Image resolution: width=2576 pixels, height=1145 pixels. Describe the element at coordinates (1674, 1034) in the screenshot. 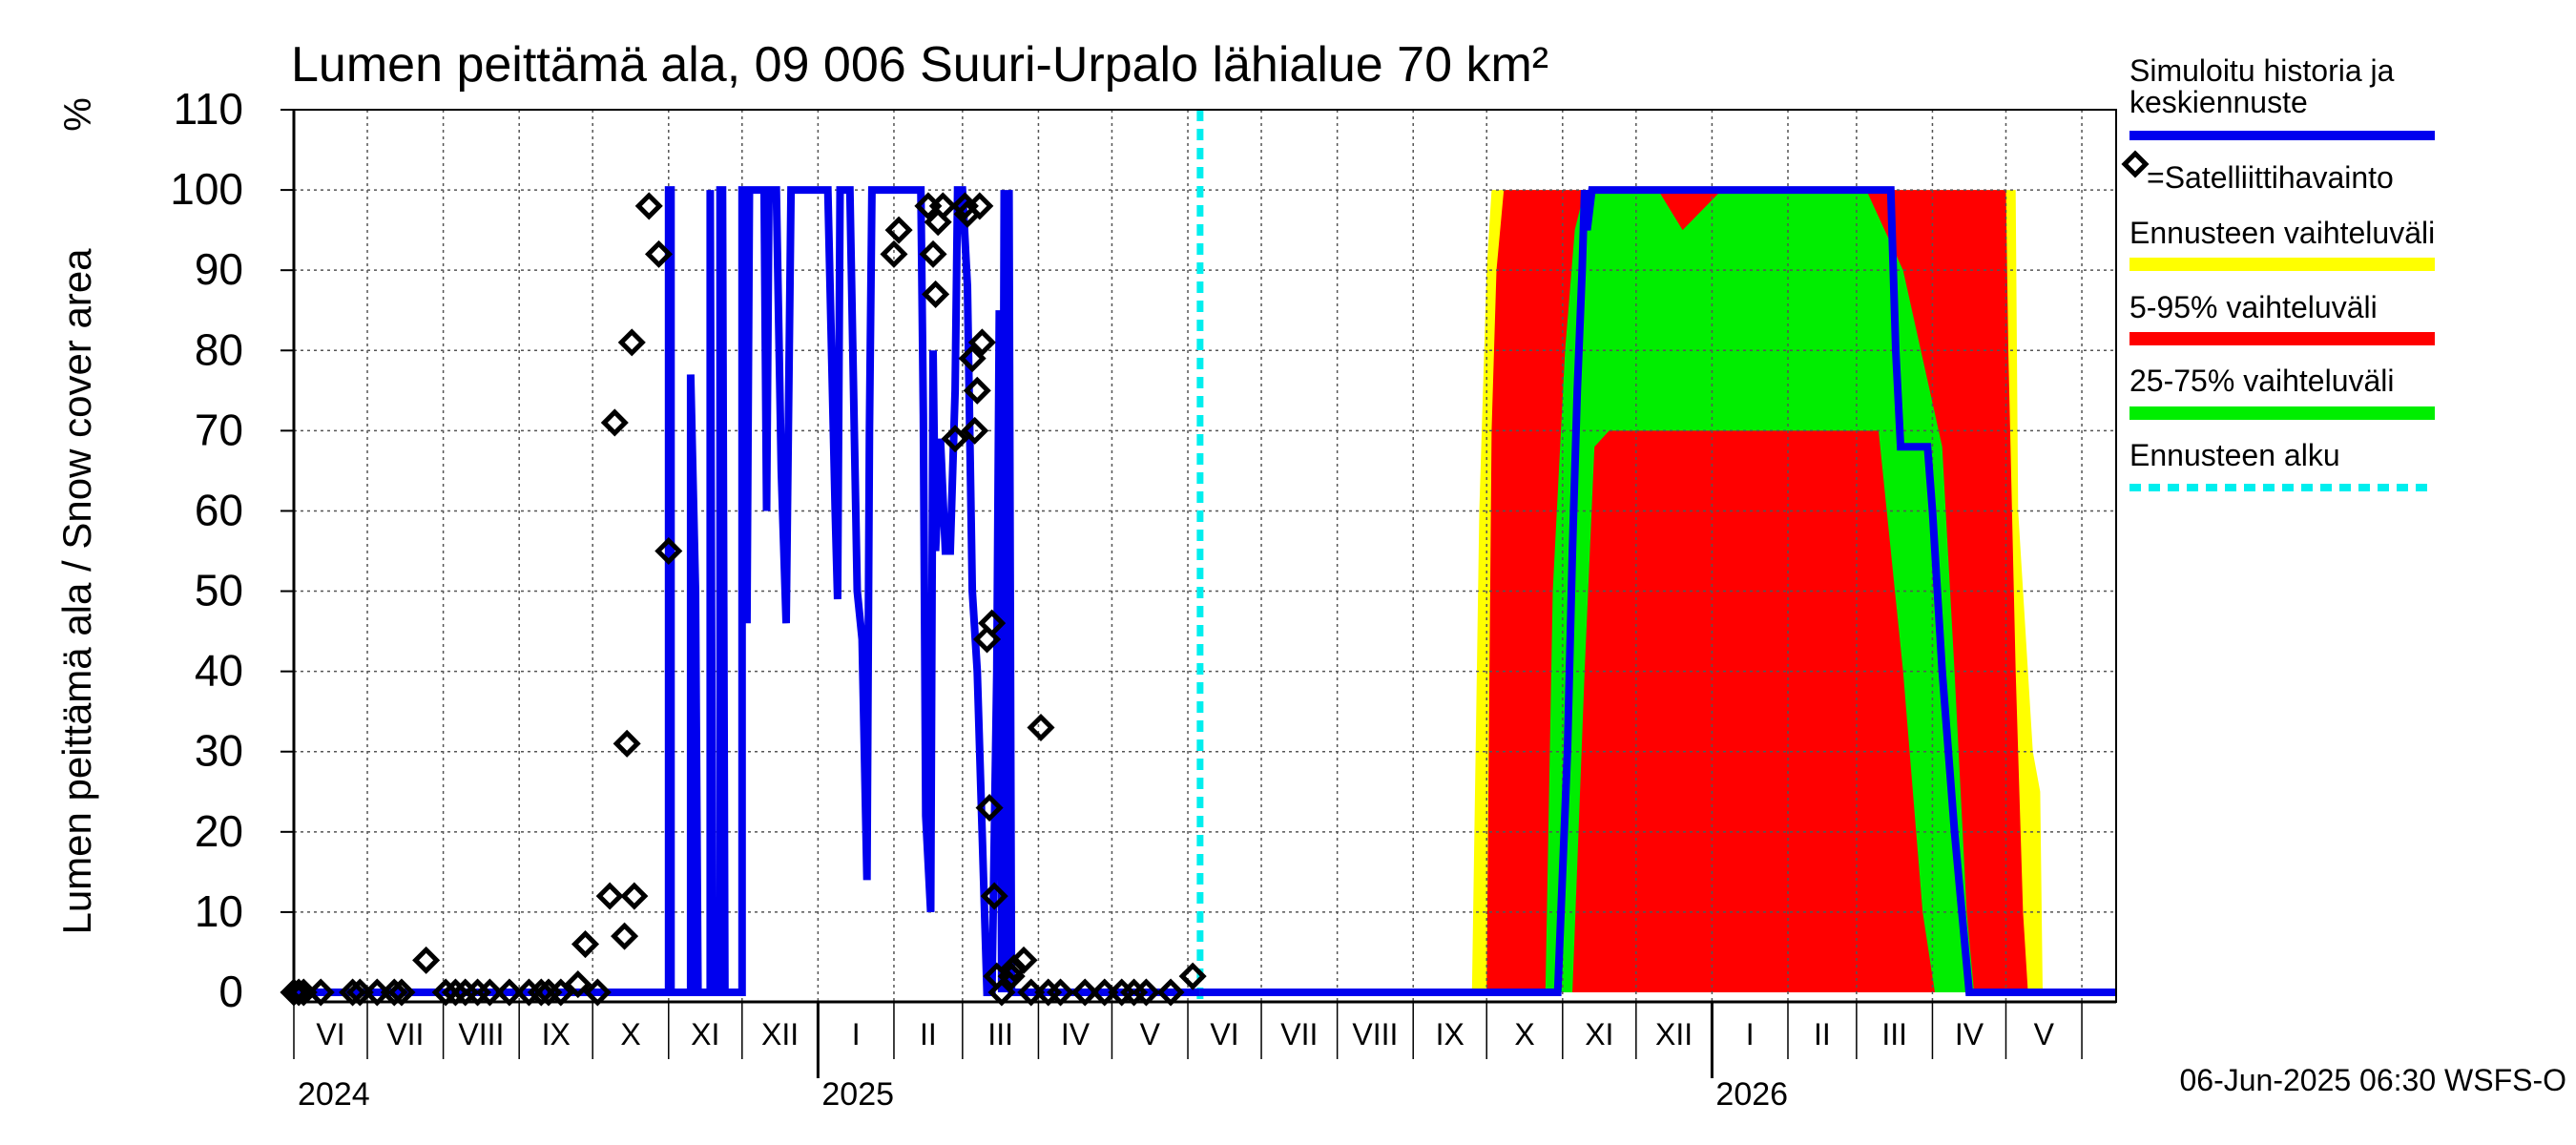

I see `month-label-18: XII` at that location.